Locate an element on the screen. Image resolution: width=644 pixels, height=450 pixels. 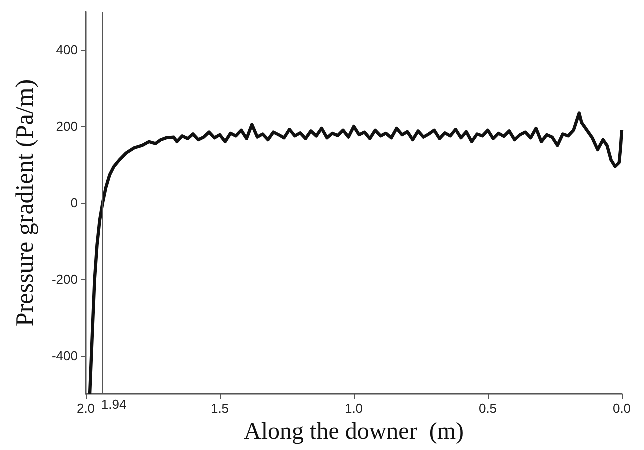
y-axis-title: Pressure gradient (Pa/m) is located at coordinates (25, 203).